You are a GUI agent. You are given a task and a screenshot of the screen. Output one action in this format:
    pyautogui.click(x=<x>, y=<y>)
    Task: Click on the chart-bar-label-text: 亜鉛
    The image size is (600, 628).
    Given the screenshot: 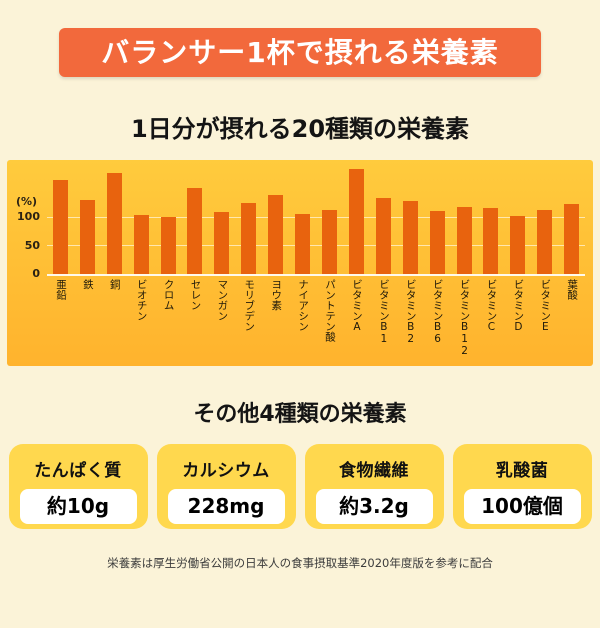 What is the action you would take?
    pyautogui.click(x=60, y=289)
    